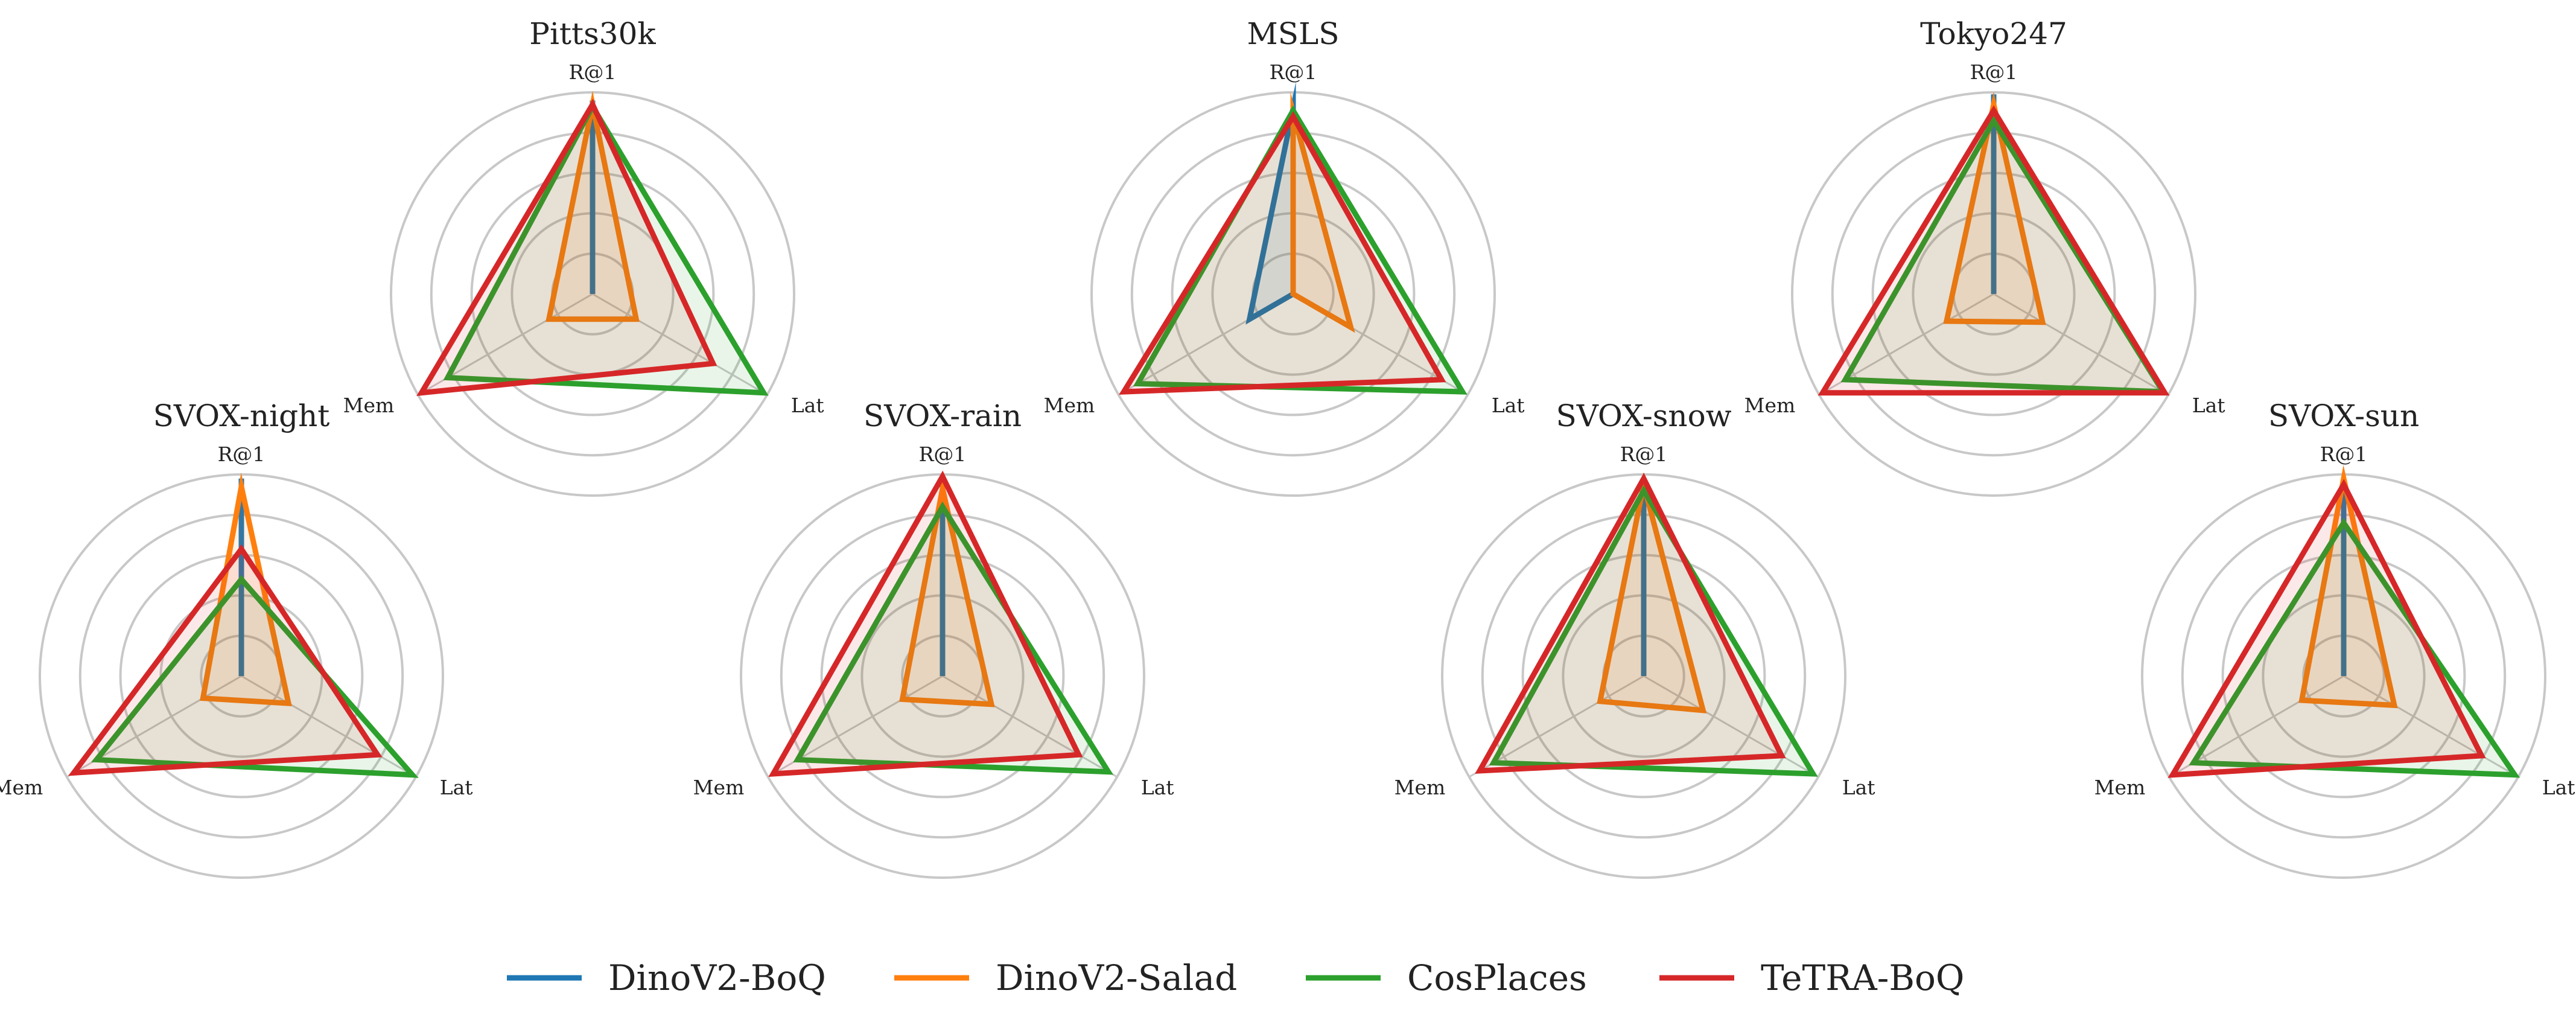 This screenshot has width=2576, height=1031. Describe the element at coordinates (717, 977) in the screenshot. I see `legend-label: DinoV2-BoQ` at that location.